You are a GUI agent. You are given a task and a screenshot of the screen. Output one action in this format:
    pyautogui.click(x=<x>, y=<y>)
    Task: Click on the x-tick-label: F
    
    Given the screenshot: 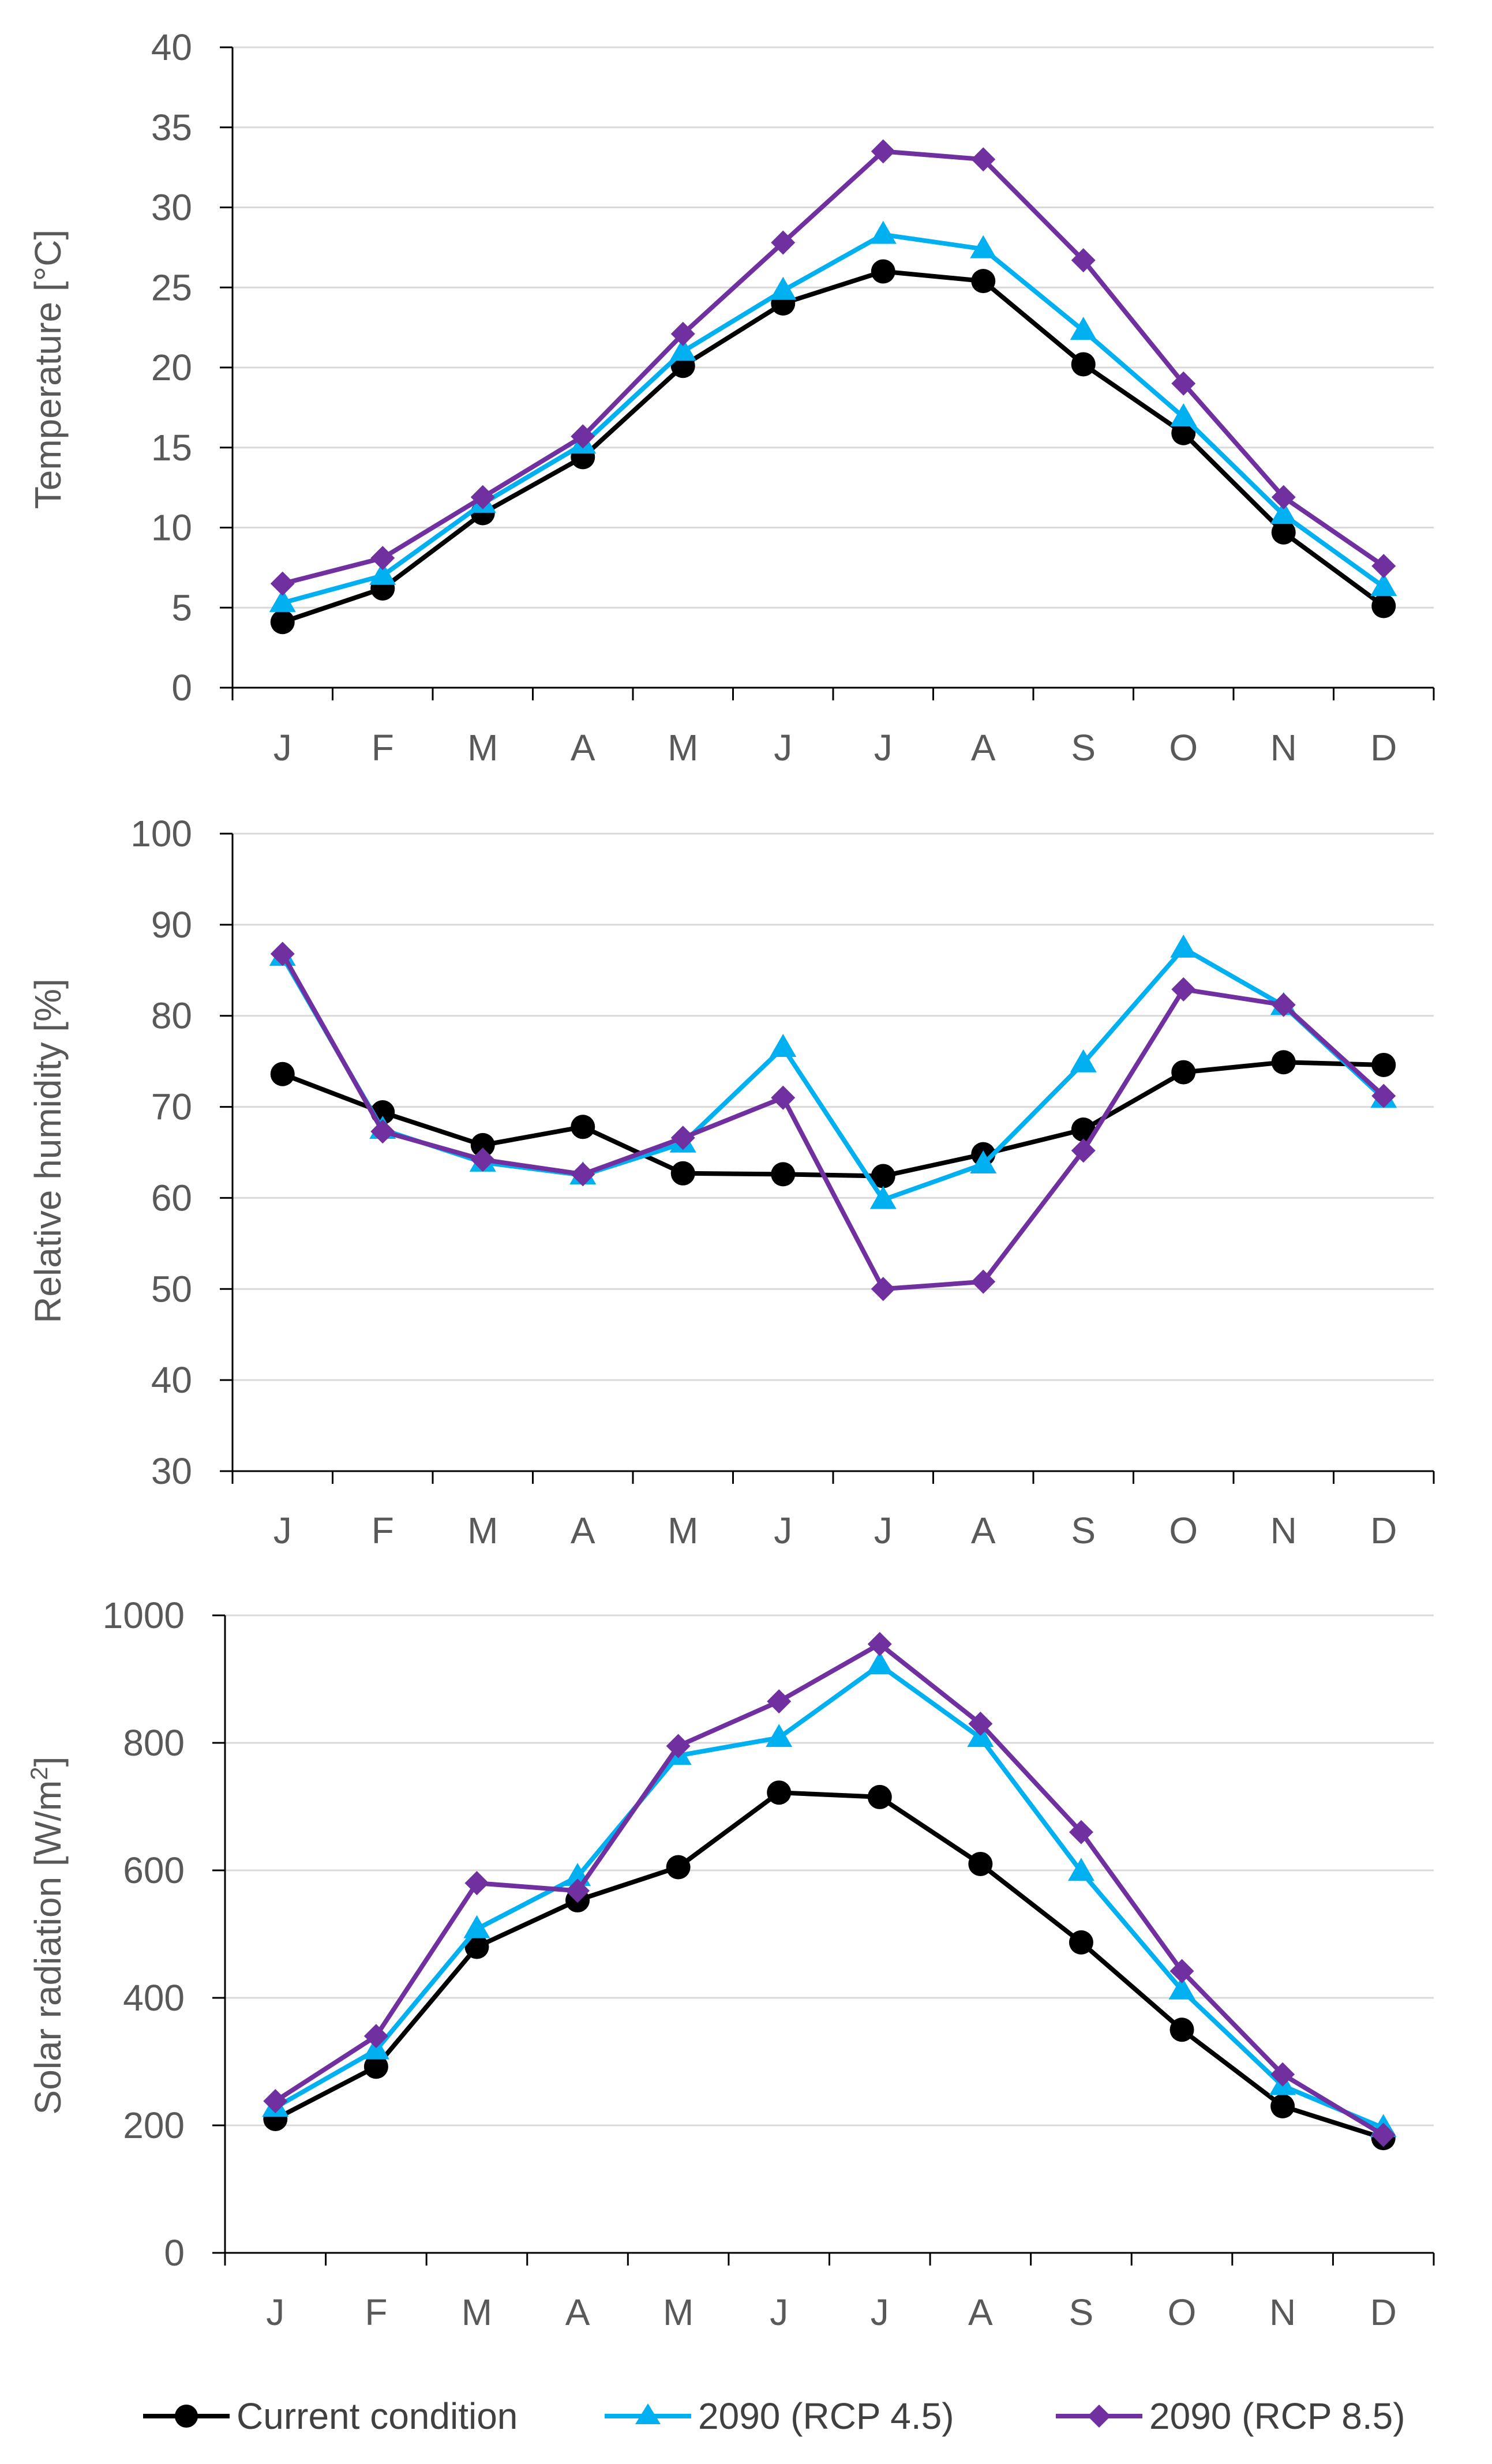 What is the action you would take?
    pyautogui.click(x=383, y=747)
    